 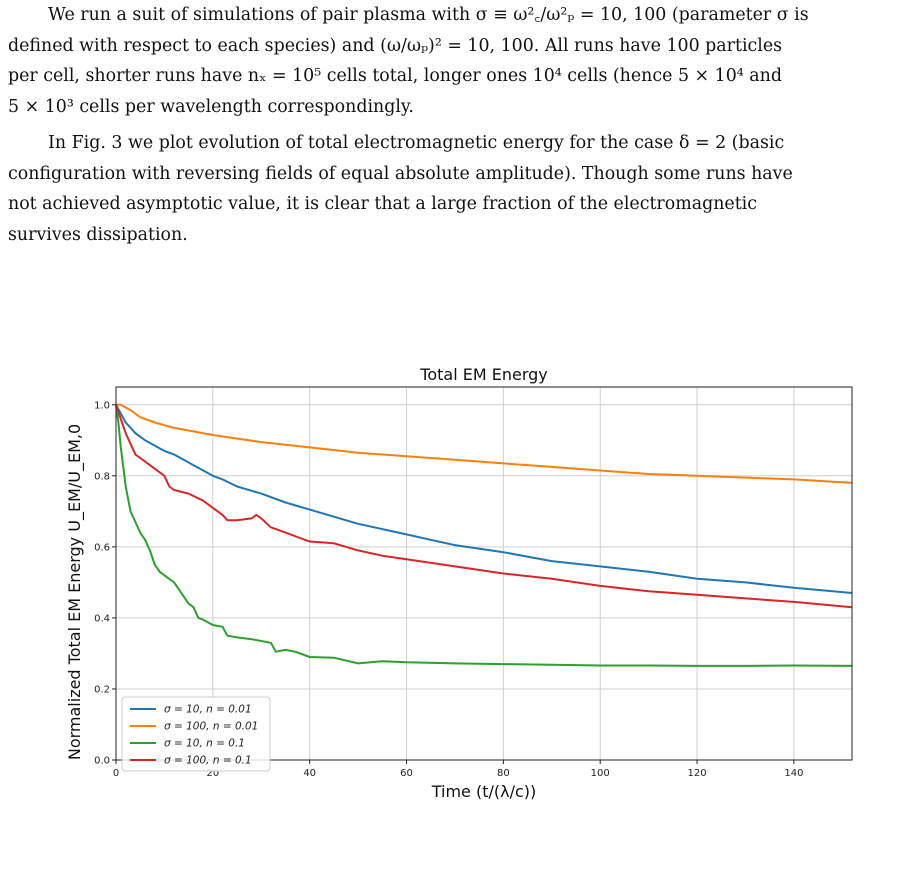 What do you see at coordinates (98, 234) in the screenshot?
I see `text-line: survives dissipation.` at bounding box center [98, 234].